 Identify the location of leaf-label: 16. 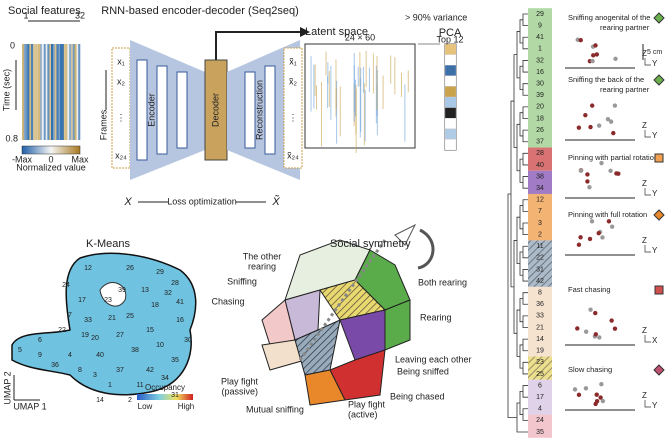
(540, 72).